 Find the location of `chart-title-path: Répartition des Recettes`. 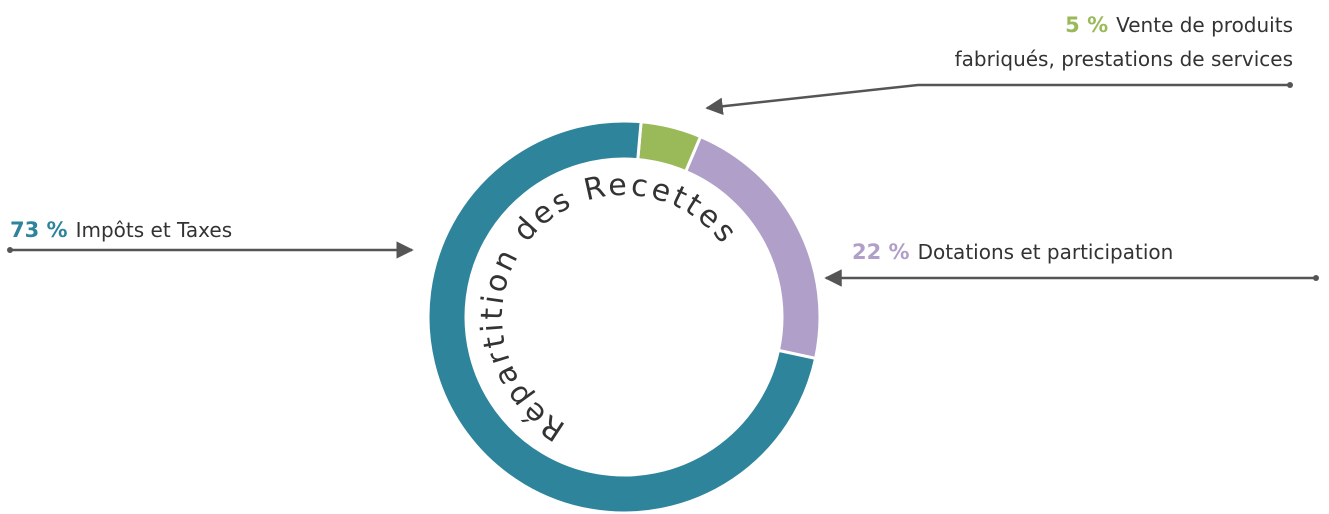

chart-title-path: Répartition des Recettes is located at coordinates (608, 308).